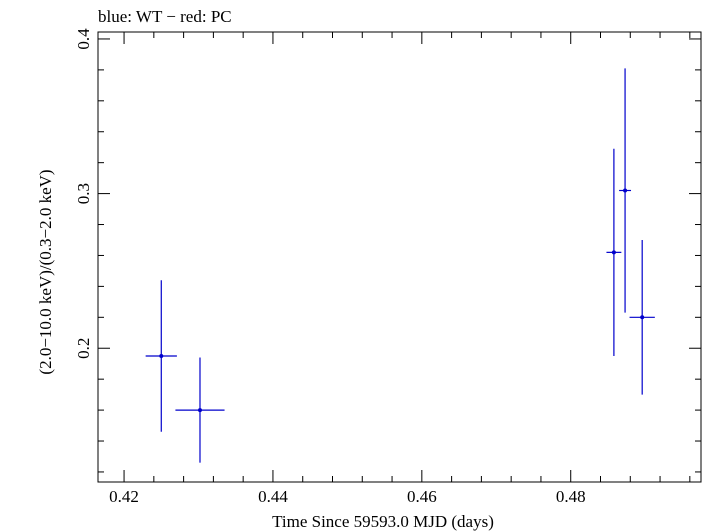 The image size is (705, 532). What do you see at coordinates (83, 193) in the screenshot?
I see `y-tick-label: 0.3` at bounding box center [83, 193].